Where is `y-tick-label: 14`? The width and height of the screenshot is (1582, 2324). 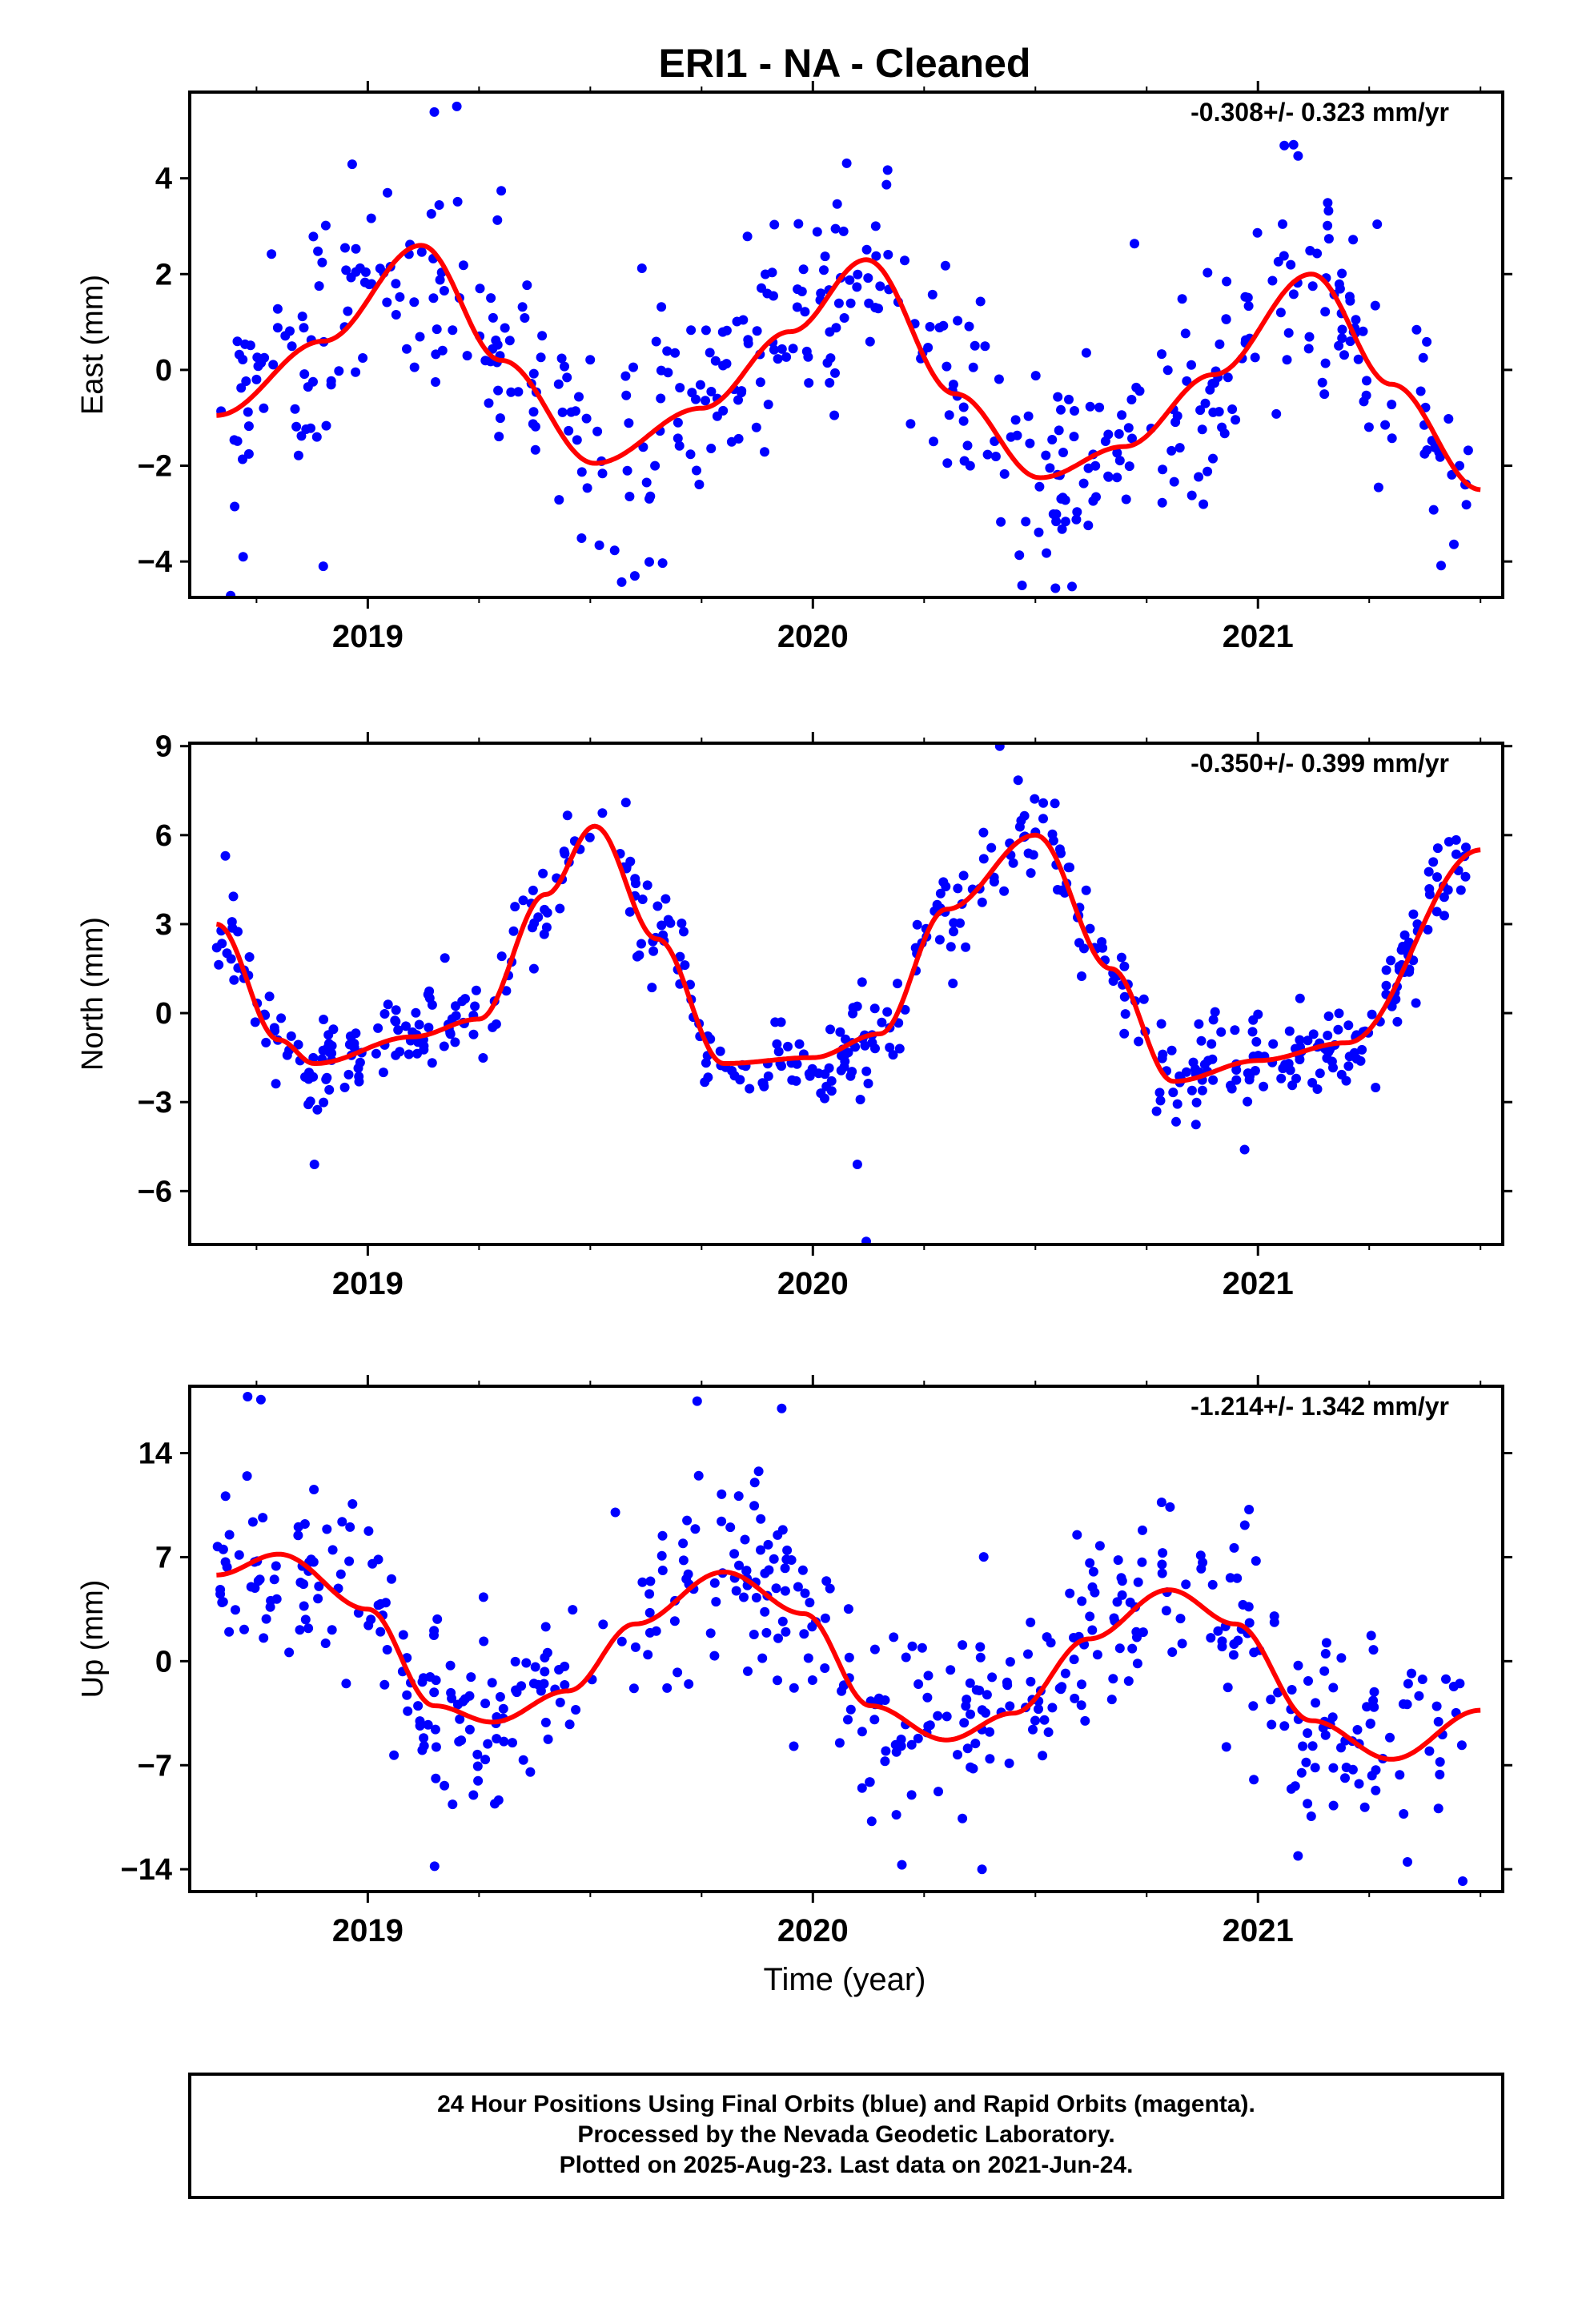
y-tick-label: 14 is located at coordinates (155, 1454).